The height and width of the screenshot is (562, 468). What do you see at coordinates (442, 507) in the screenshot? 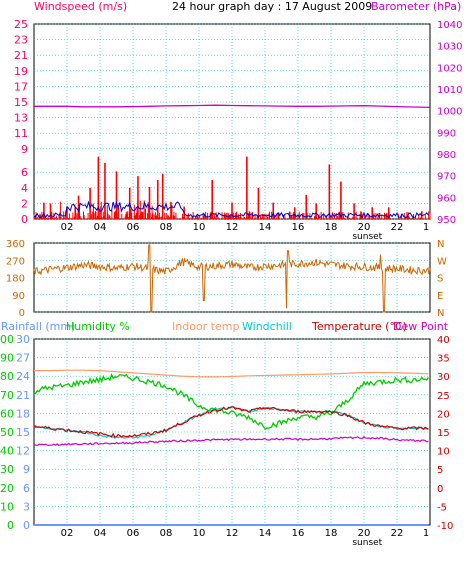
I see `temperature-tick-label: -5` at bounding box center [442, 507].